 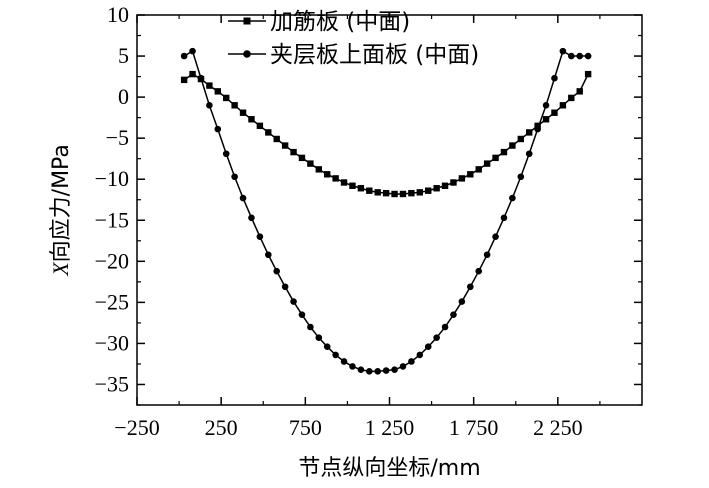 I want to click on x-tick-label: 2 250, so click(x=558, y=427).